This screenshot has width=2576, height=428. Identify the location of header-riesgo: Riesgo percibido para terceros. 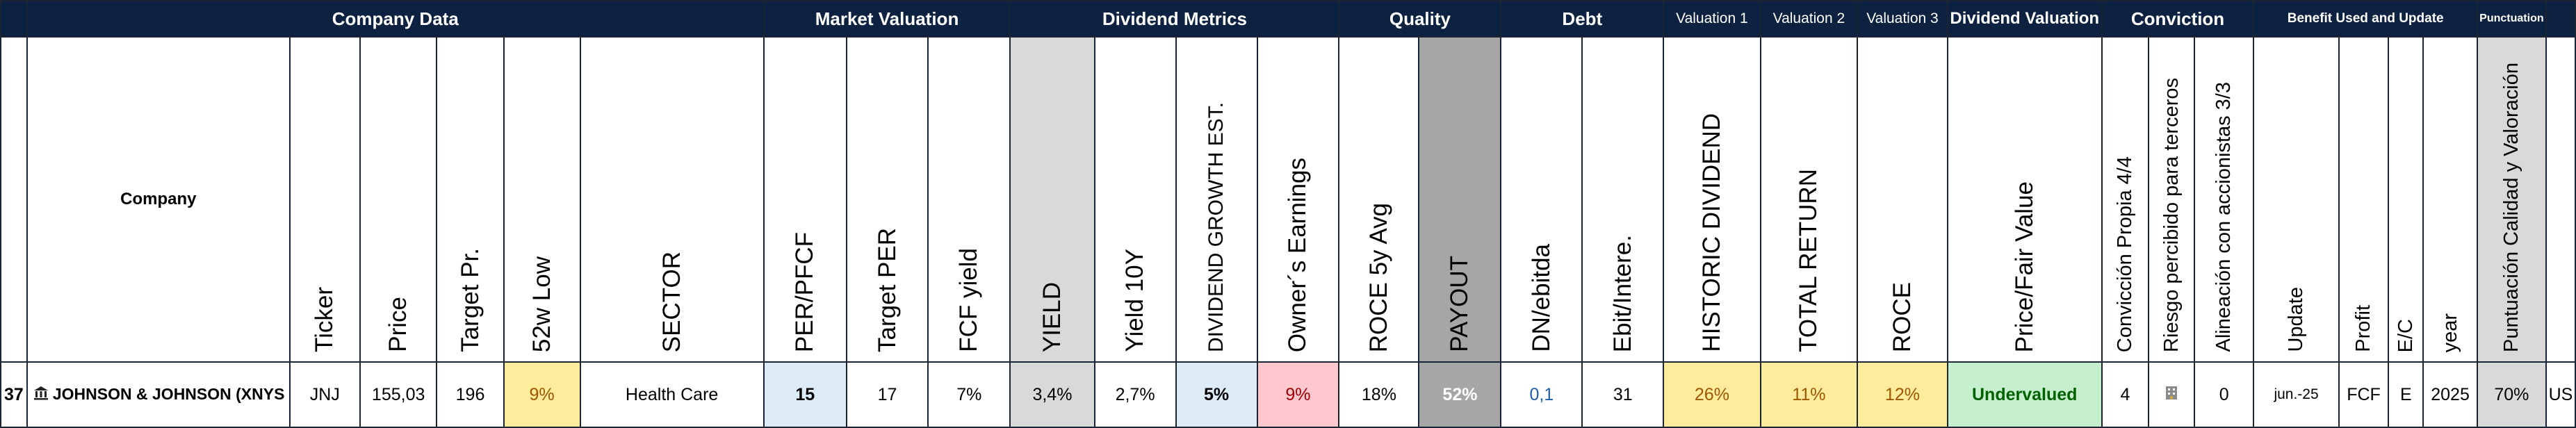
(2171, 199).